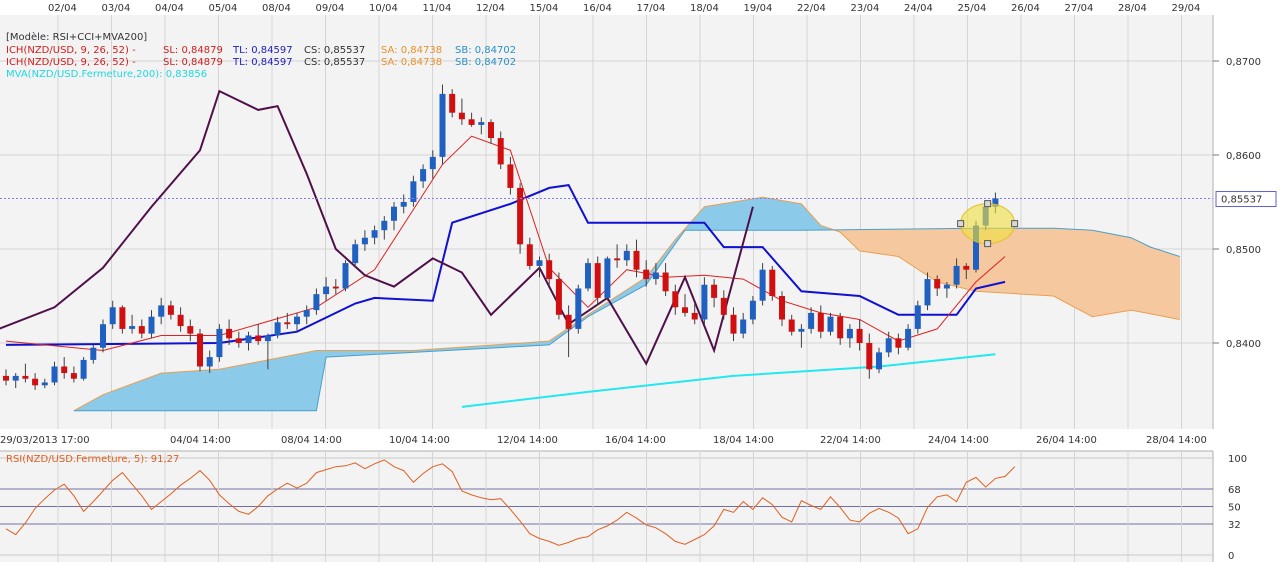 The height and width of the screenshot is (562, 1280). Describe the element at coordinates (223, 8) in the screenshot. I see `top-date-label: 05/04` at that location.